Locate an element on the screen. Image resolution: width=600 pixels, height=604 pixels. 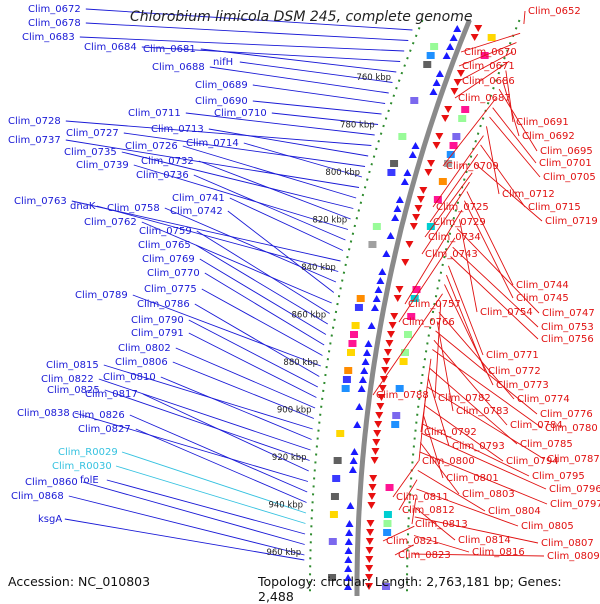
kbp-tick-label: 900 kbp is located at coordinates (294, 411).